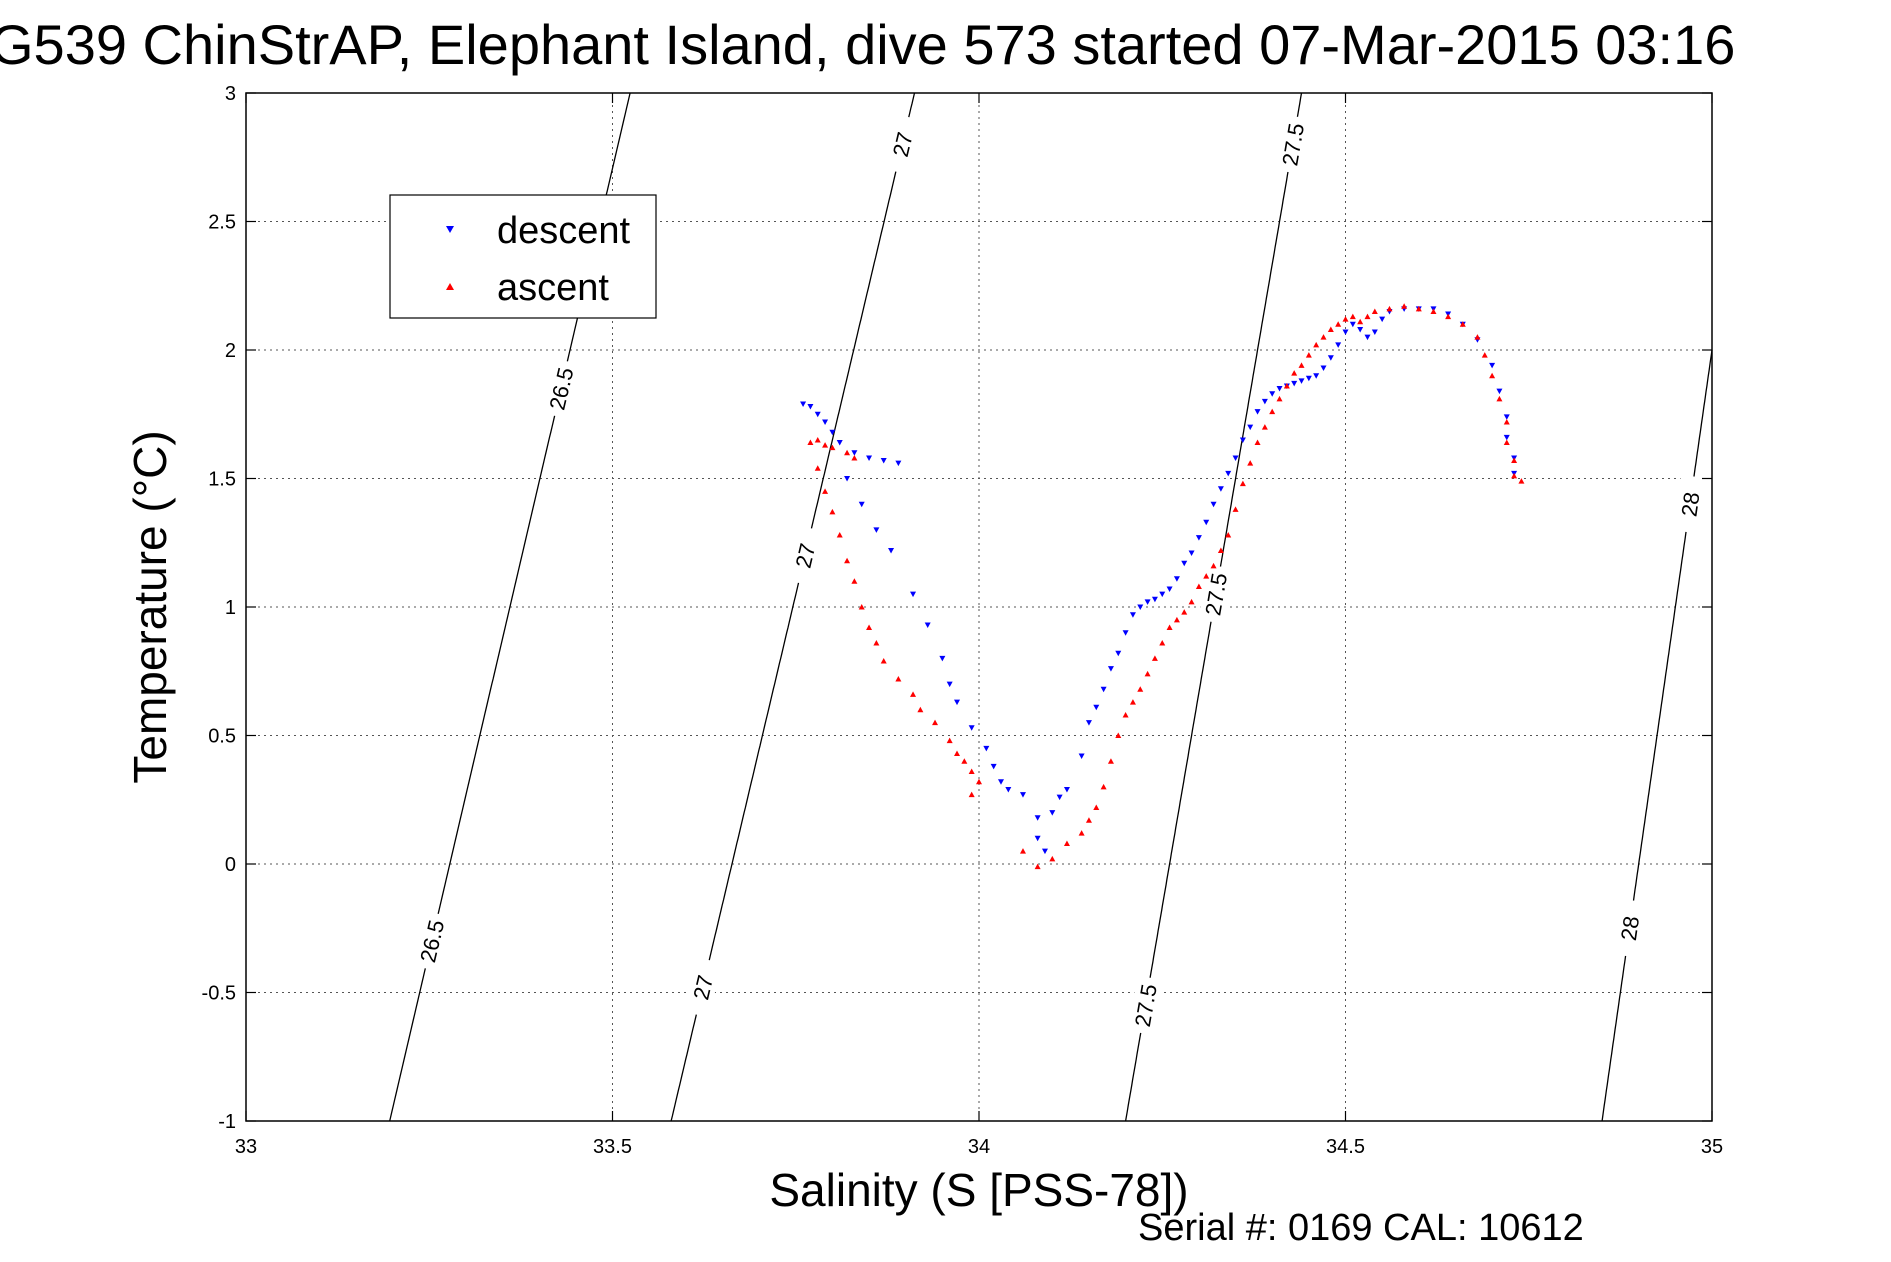 This screenshot has width=1891, height=1262. Describe the element at coordinates (222, 480) in the screenshot. I see `y-tick-label: 1.5` at that location.